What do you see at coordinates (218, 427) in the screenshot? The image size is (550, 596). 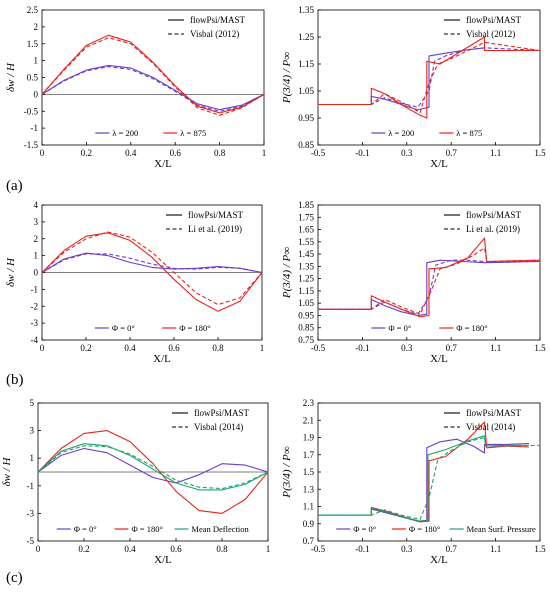 I see `legend-label-style: Visbal (2014)` at bounding box center [218, 427].